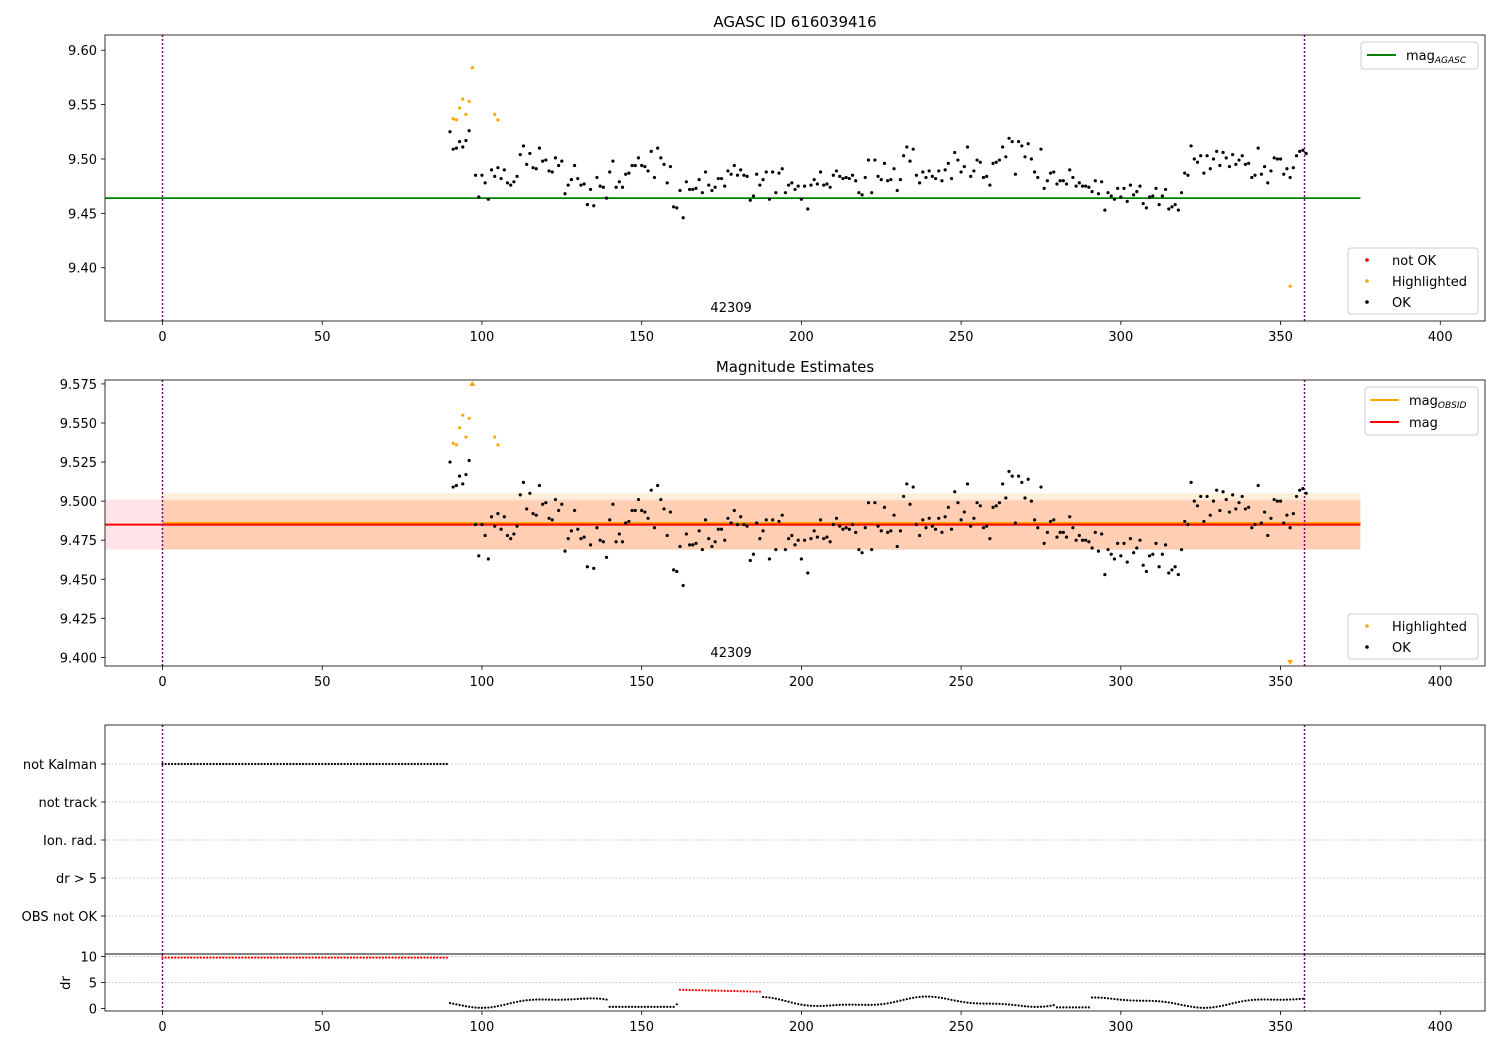 The height and width of the screenshot is (1050, 1500). Describe the element at coordinates (482, 682) in the screenshot. I see `x-tick-label: 100` at that location.